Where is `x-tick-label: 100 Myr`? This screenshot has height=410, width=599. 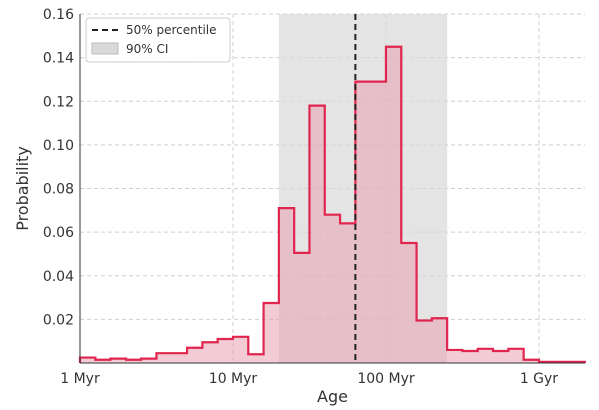
x-tick-label: 100 Myr is located at coordinates (386, 379).